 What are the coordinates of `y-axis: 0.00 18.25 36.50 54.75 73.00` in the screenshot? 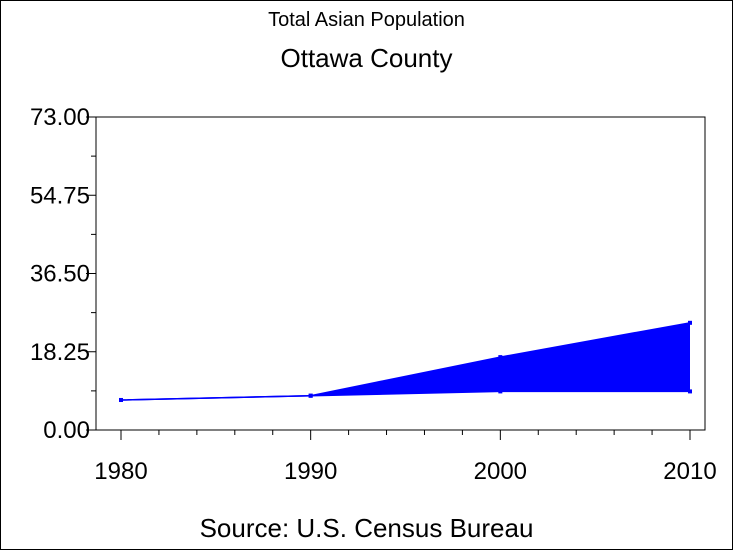 It's located at (63, 274).